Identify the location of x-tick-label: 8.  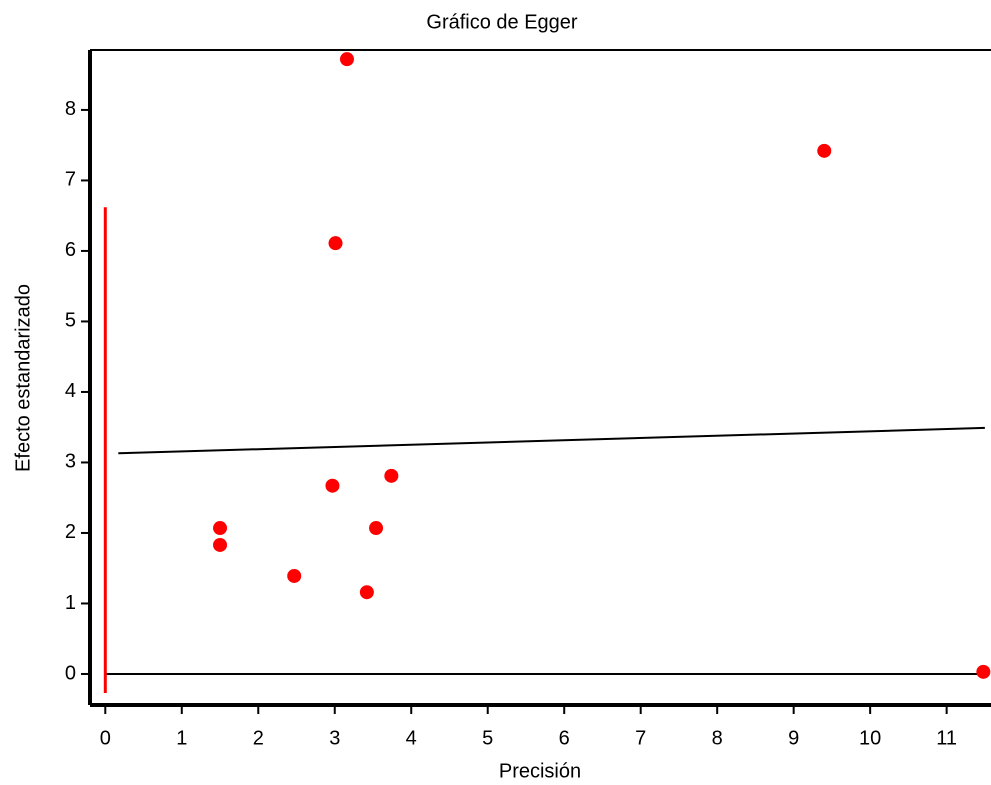
(717, 738).